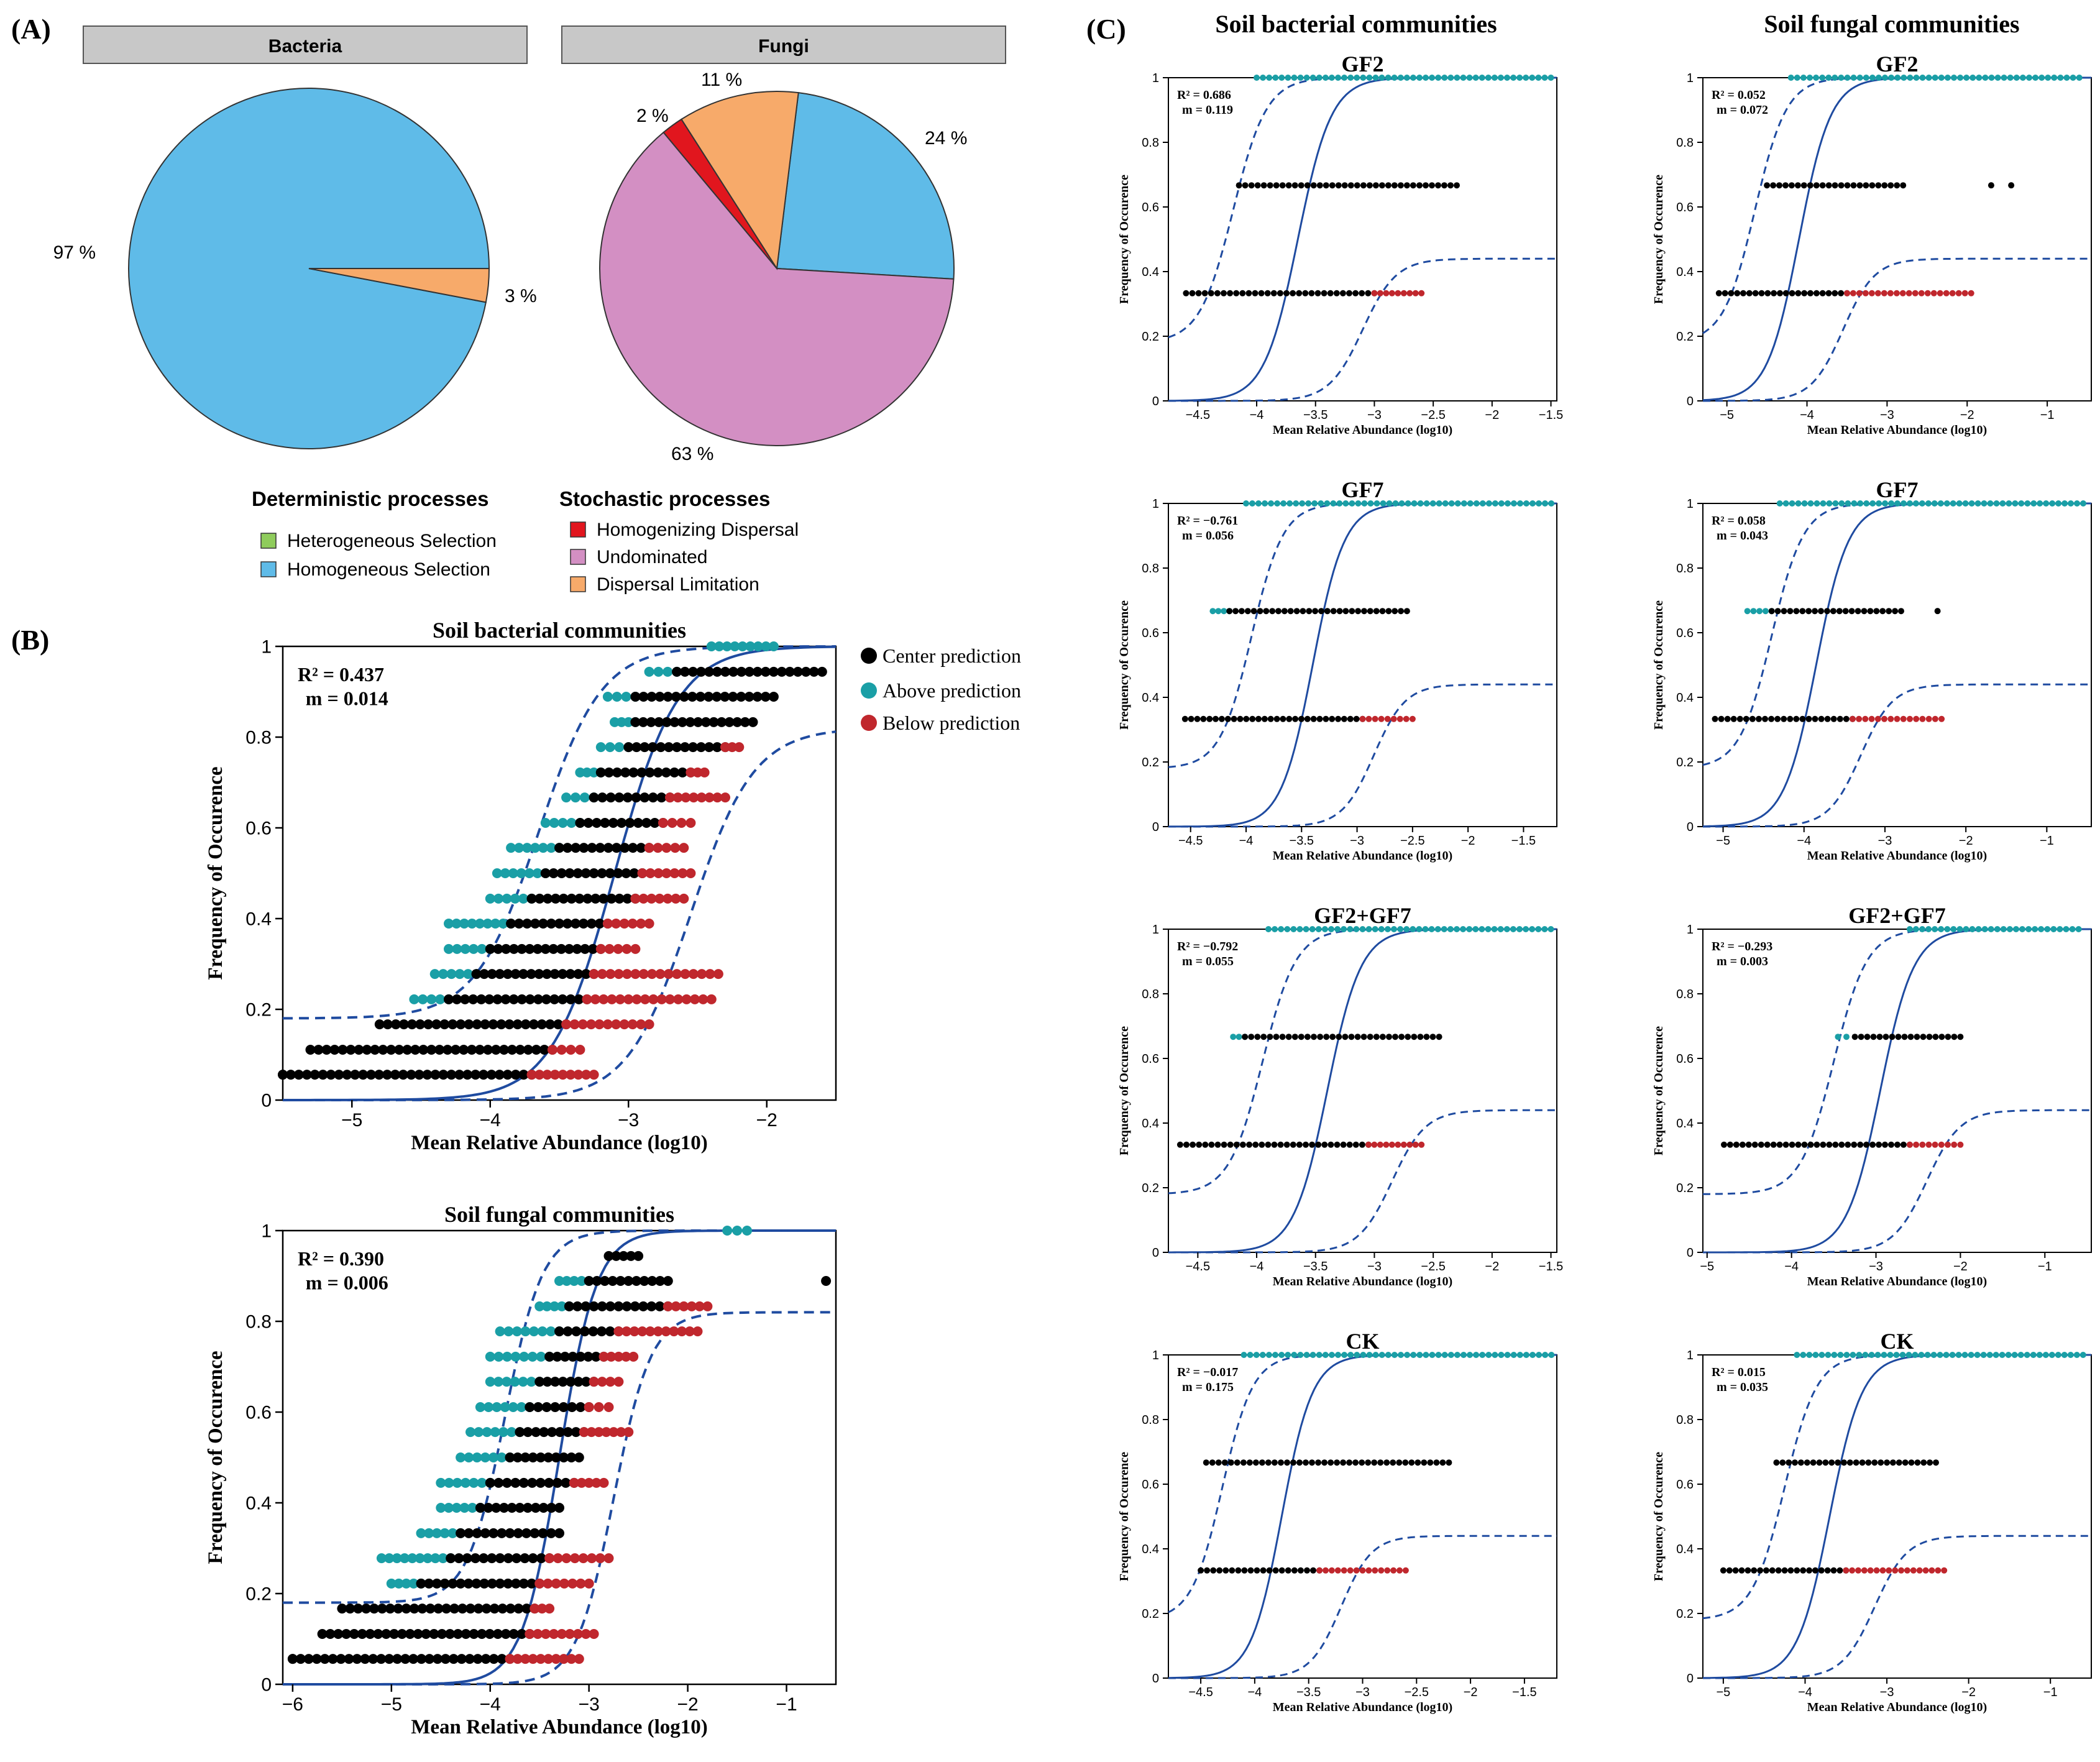 The width and height of the screenshot is (2100, 1762). I want to click on pie-bacteria-slice-dispersal, so click(399, 285).